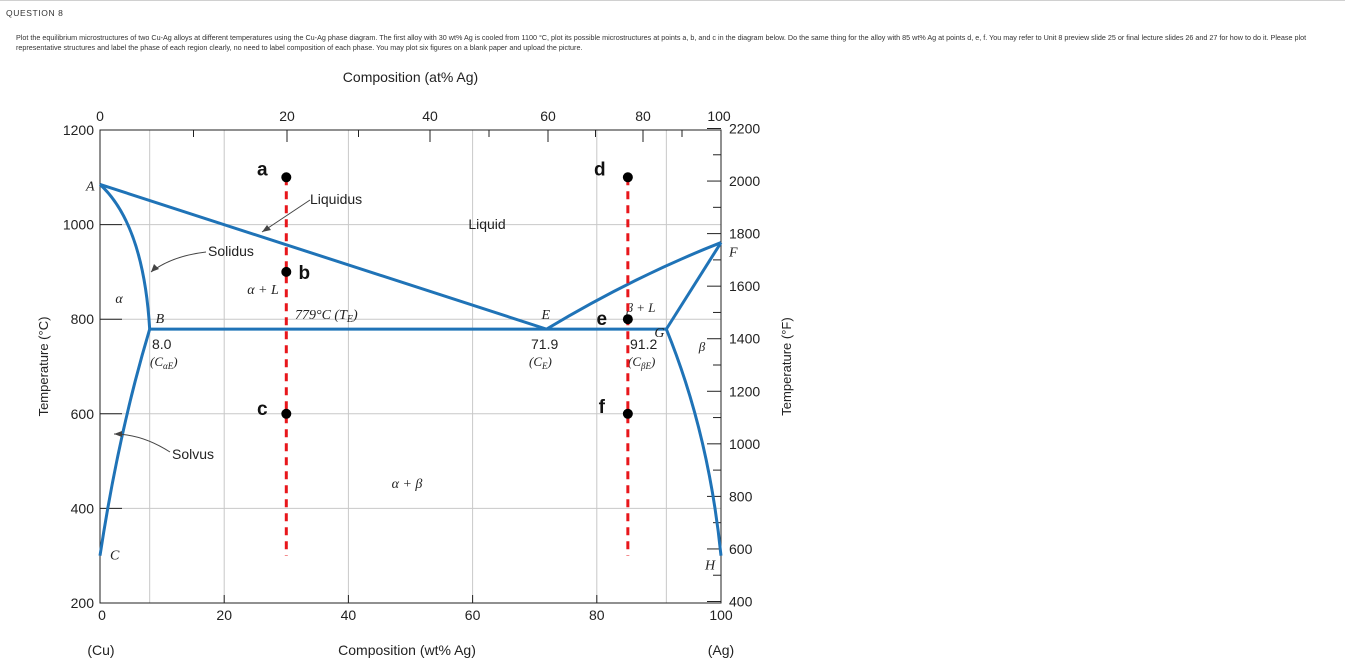  Describe the element at coordinates (336, 199) in the screenshot. I see `liquidus-label: Liquidus` at that location.